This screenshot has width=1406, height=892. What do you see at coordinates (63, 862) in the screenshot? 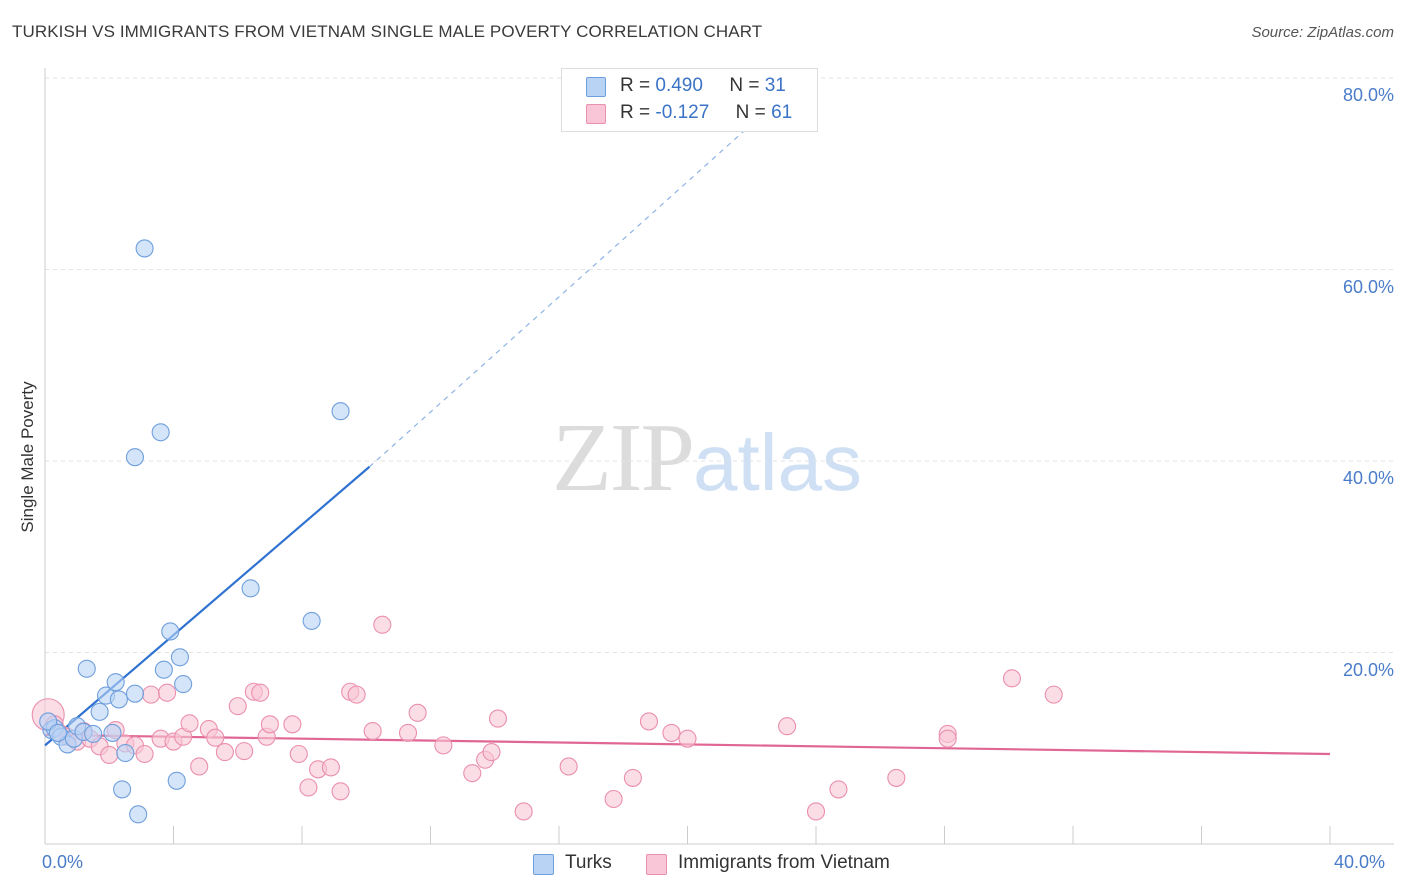
I see `x-tick-label-min: 0.0%` at bounding box center [63, 862].